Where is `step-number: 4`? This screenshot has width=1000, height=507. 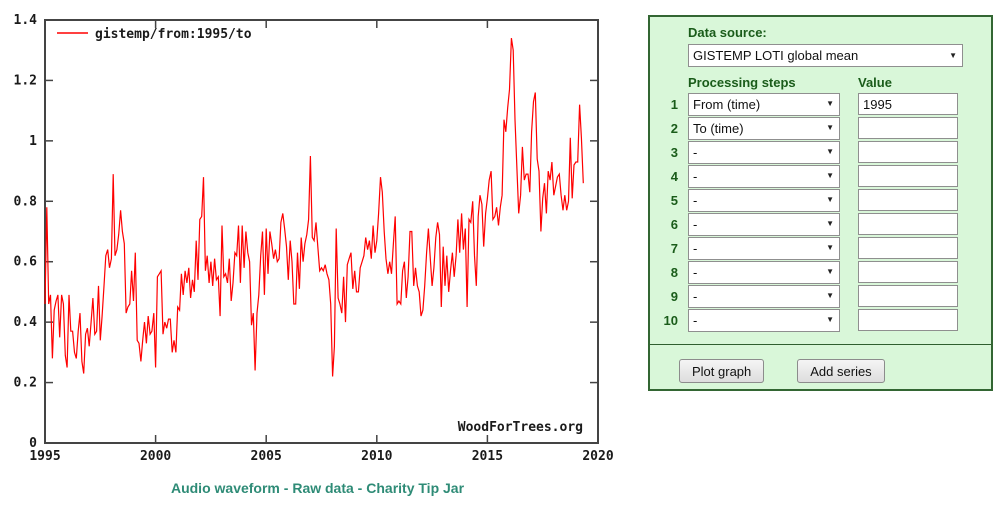
step-number: 4 is located at coordinates (674, 176).